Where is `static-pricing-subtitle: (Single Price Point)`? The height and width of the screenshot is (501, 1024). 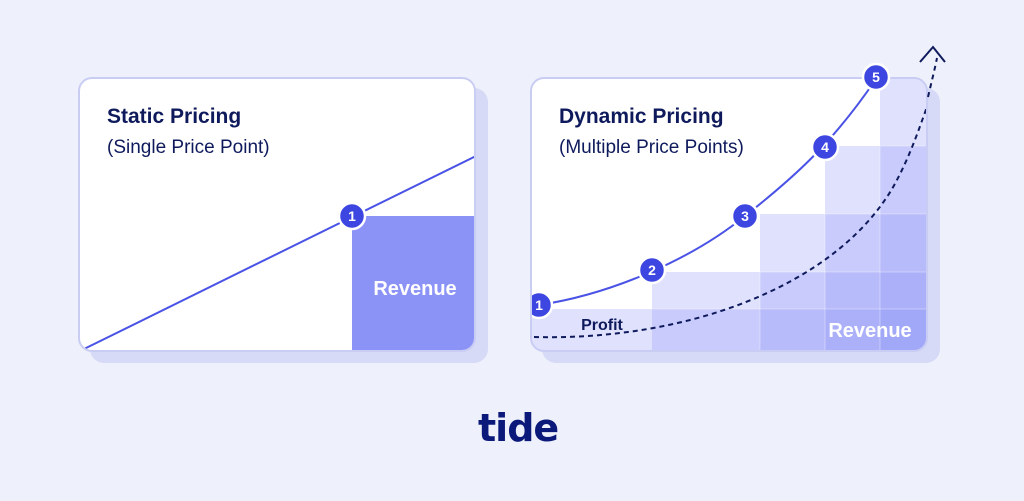
static-pricing-subtitle: (Single Price Point) is located at coordinates (188, 147).